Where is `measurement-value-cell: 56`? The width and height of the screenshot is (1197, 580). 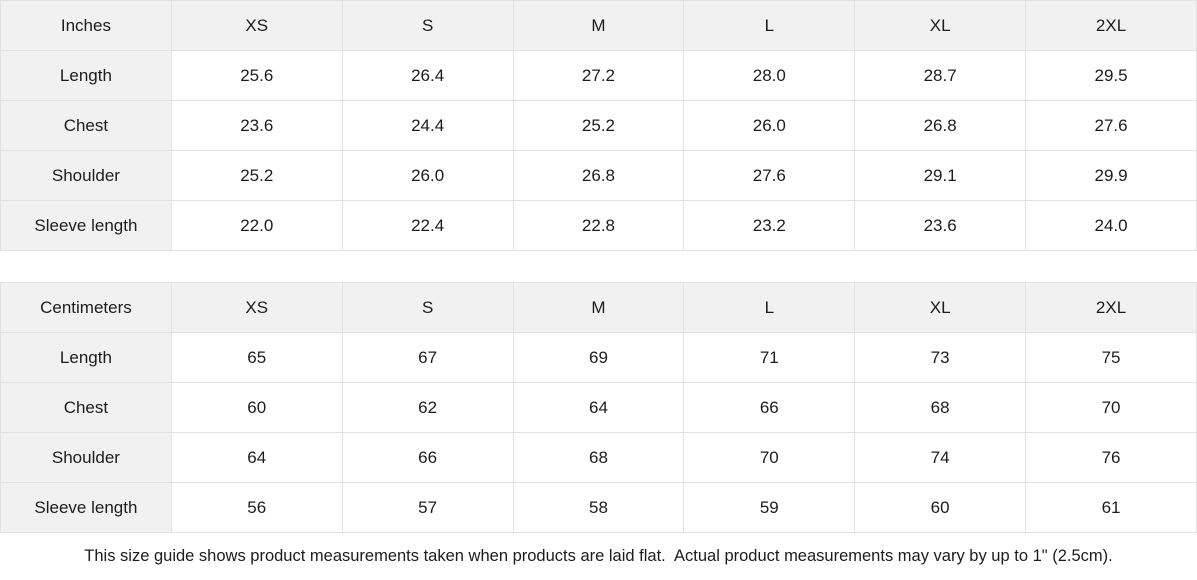
measurement-value-cell: 56 is located at coordinates (256, 507).